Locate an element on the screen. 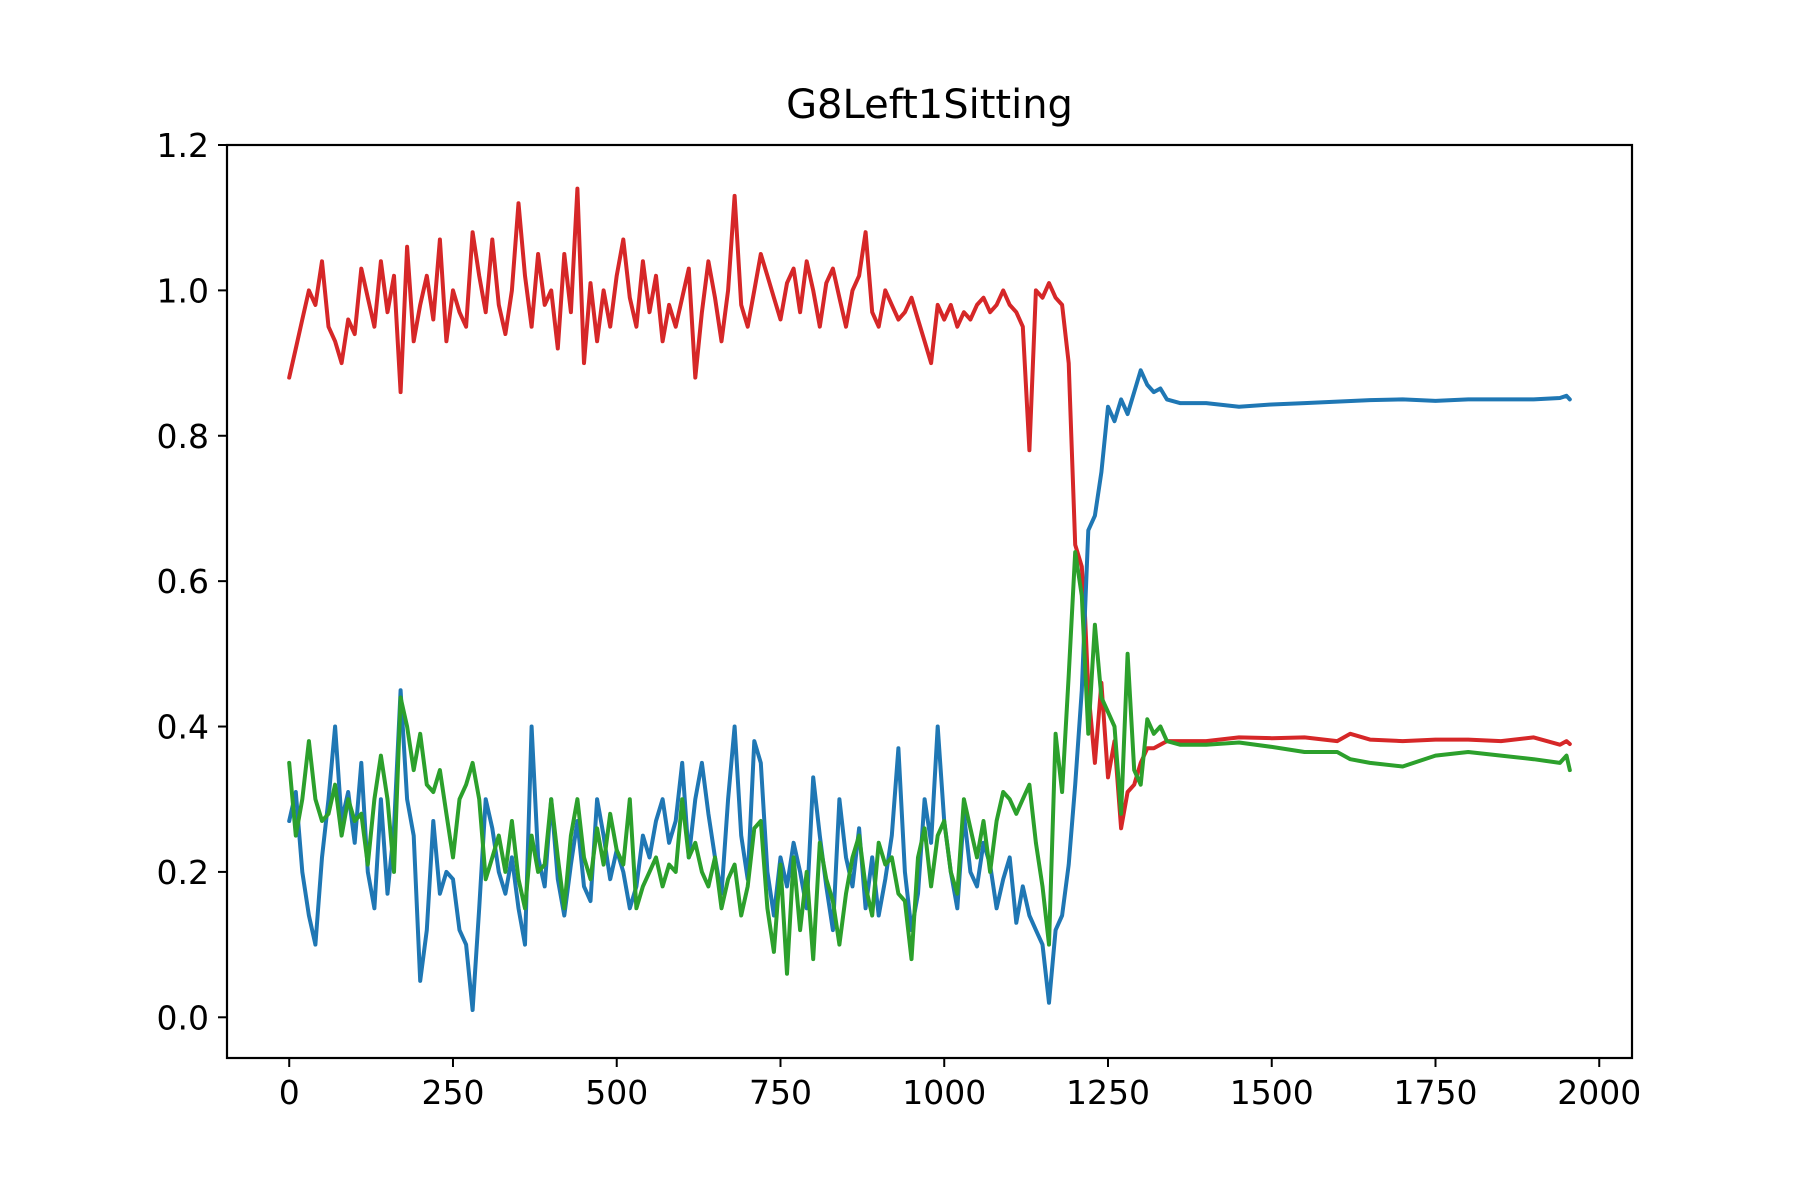 This screenshot has width=1800, height=1200. x-tick-label: 250 is located at coordinates (452, 1092).